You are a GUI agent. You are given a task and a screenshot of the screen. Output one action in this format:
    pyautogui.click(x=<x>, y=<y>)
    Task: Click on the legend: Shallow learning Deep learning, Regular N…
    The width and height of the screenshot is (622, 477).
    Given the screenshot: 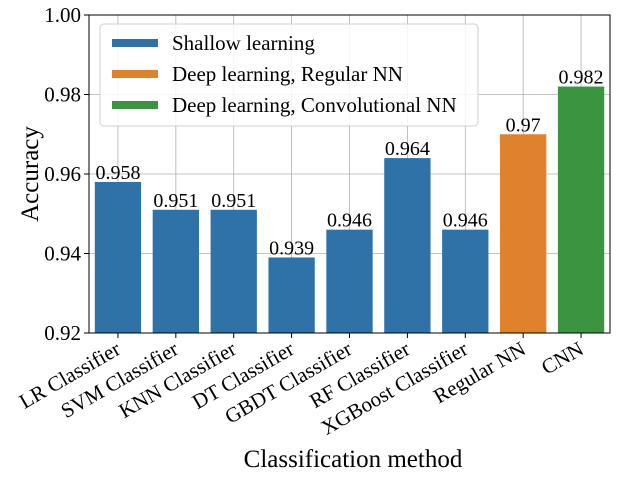 What is the action you would take?
    pyautogui.click(x=289, y=75)
    